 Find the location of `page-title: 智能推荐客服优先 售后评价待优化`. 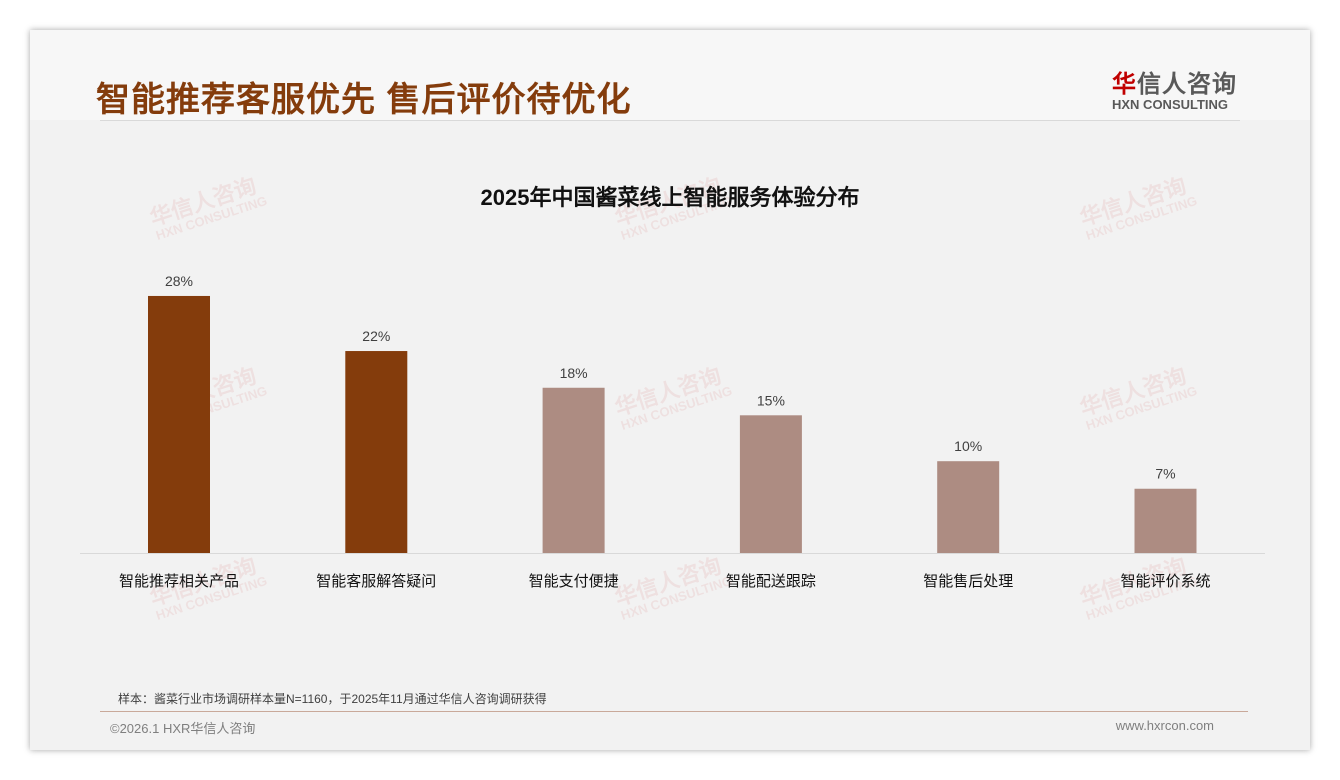

page-title: 智能推荐客服优先 售后评价待优化 is located at coordinates (364, 100).